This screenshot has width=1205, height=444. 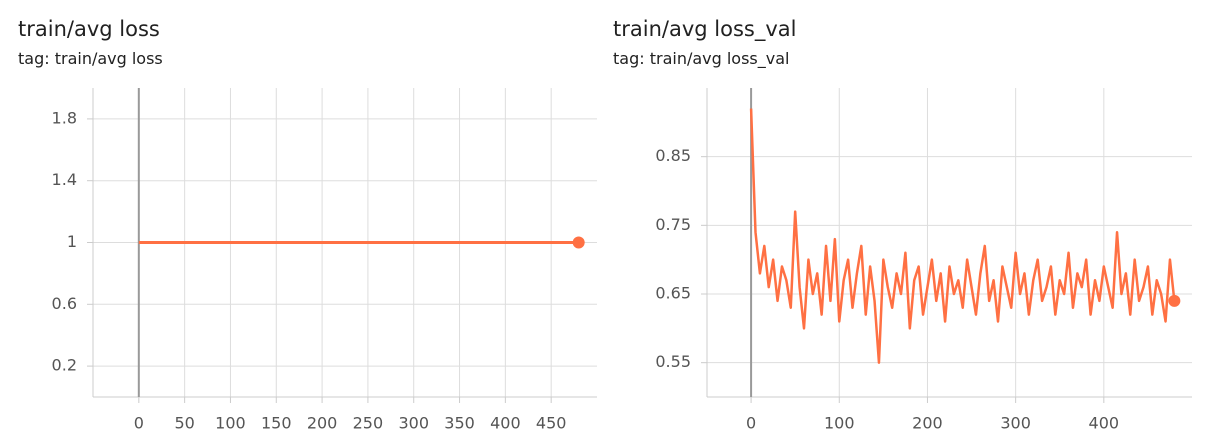 I want to click on y-tick-label: 0.6, so click(x=64, y=303).